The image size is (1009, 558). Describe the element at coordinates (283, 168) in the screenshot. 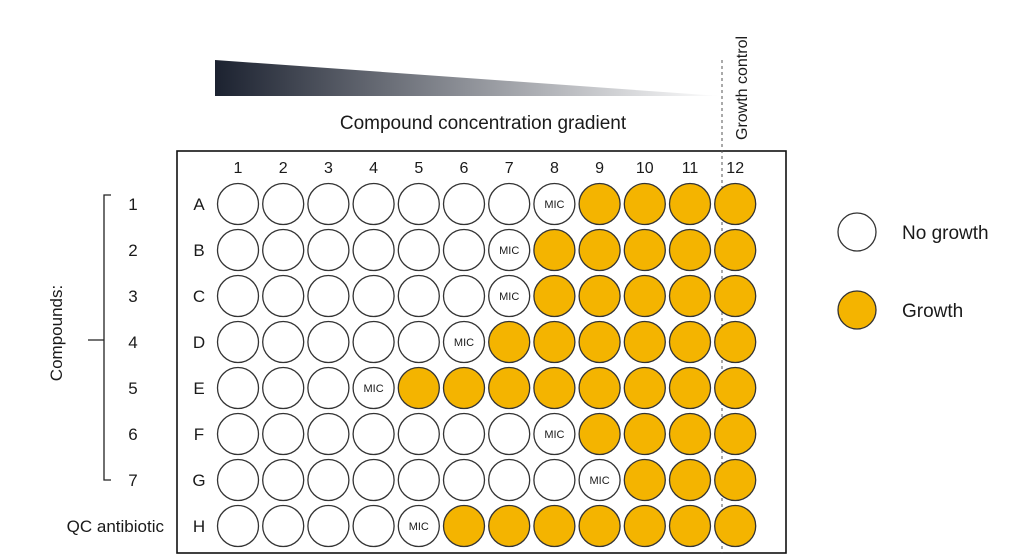

I see `column-header: 2` at that location.